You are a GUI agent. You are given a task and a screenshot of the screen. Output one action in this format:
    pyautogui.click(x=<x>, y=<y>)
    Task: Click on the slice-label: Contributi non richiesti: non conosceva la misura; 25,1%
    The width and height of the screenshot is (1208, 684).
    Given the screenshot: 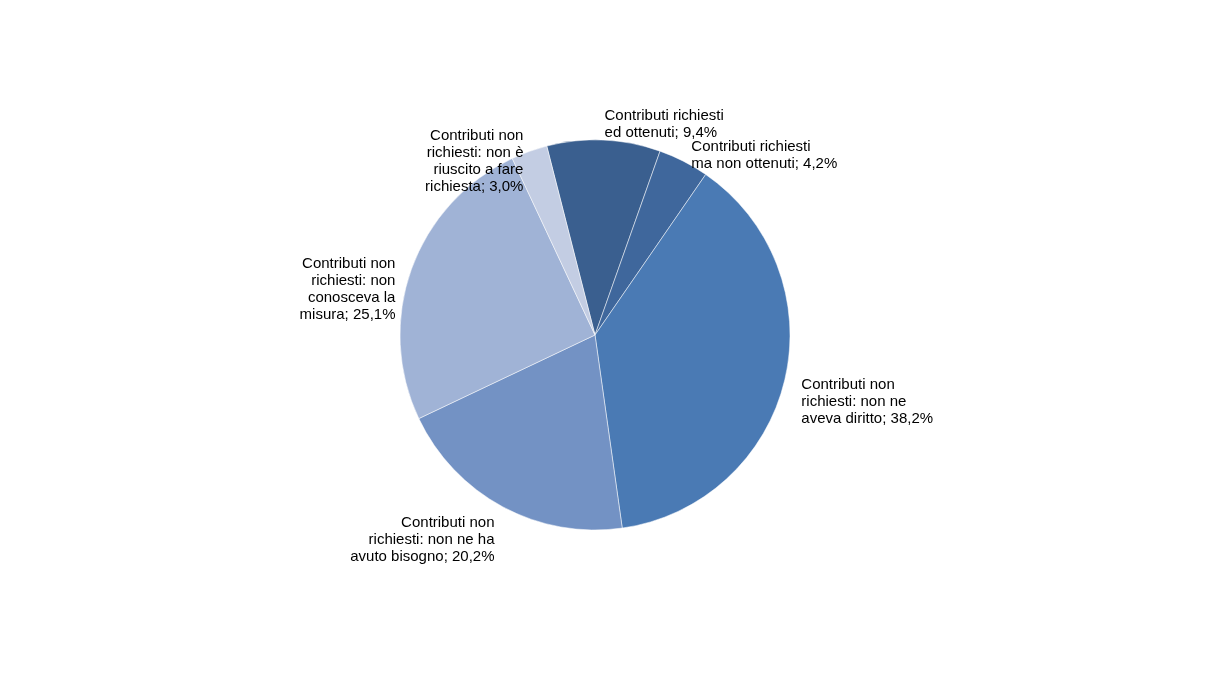 What is the action you would take?
    pyautogui.click(x=348, y=288)
    